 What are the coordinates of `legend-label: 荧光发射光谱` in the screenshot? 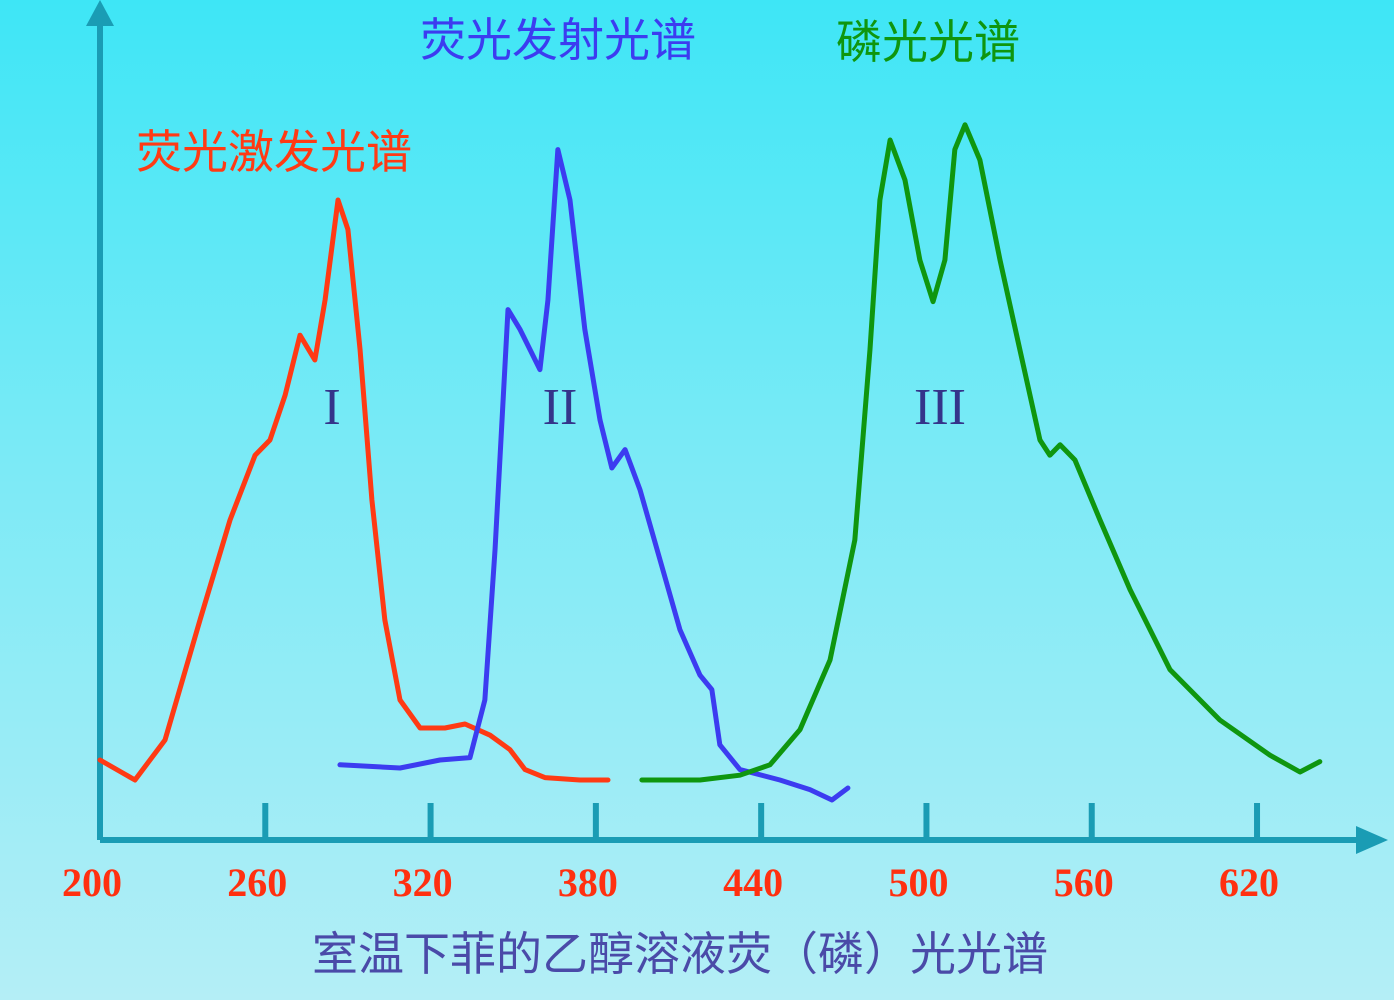 It's located at (558, 40).